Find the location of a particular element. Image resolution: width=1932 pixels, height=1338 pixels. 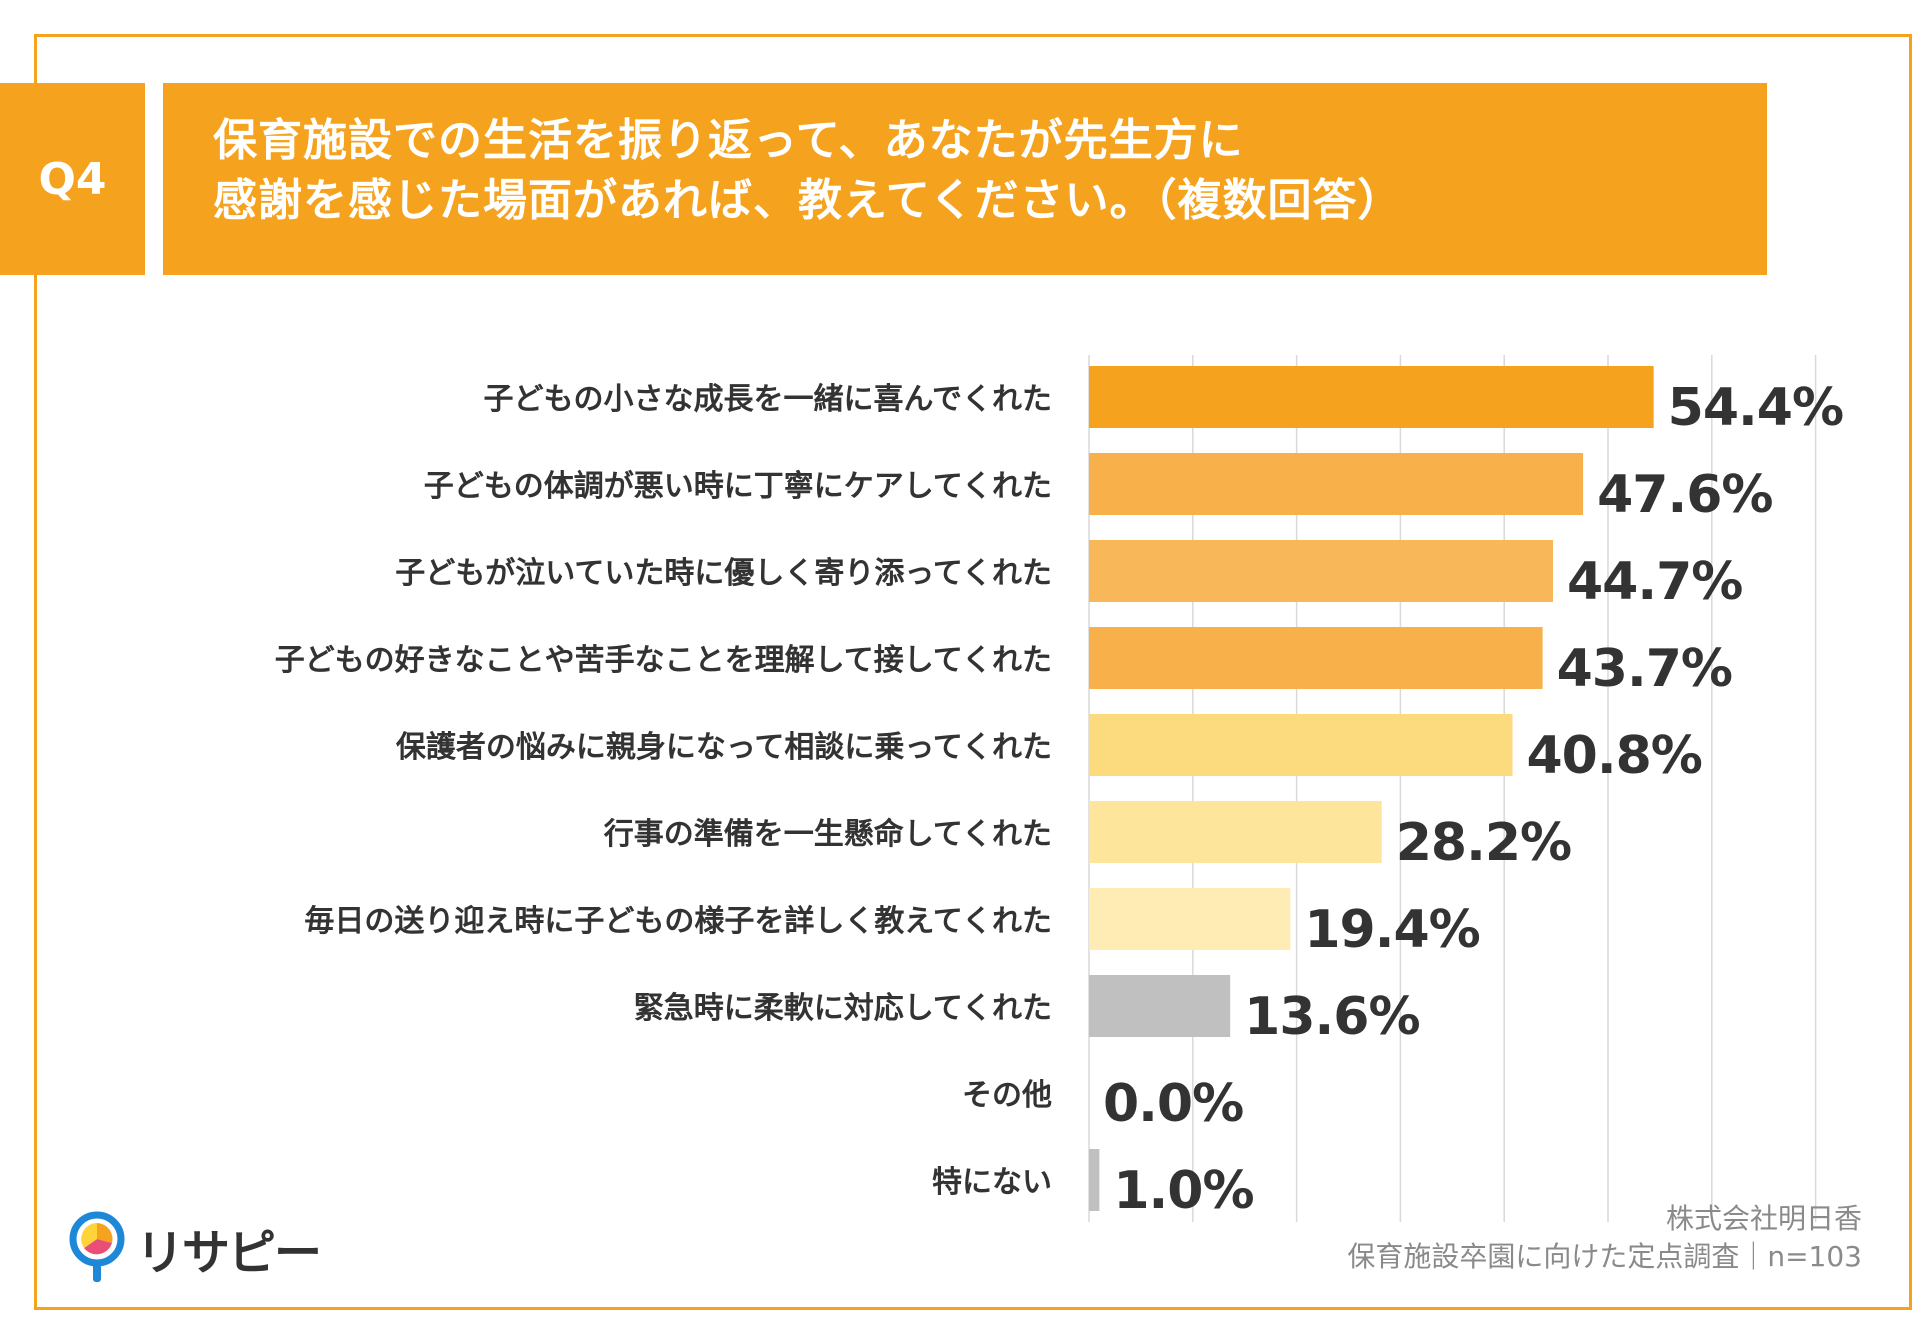

value-label: 43.7% is located at coordinates (1644, 669).